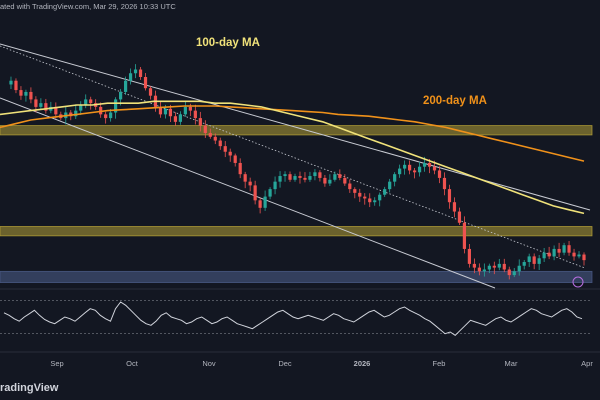 This screenshot has width=600, height=400. What do you see at coordinates (228, 43) in the screenshot?
I see `ma100-annotation: 100-day MA` at bounding box center [228, 43].